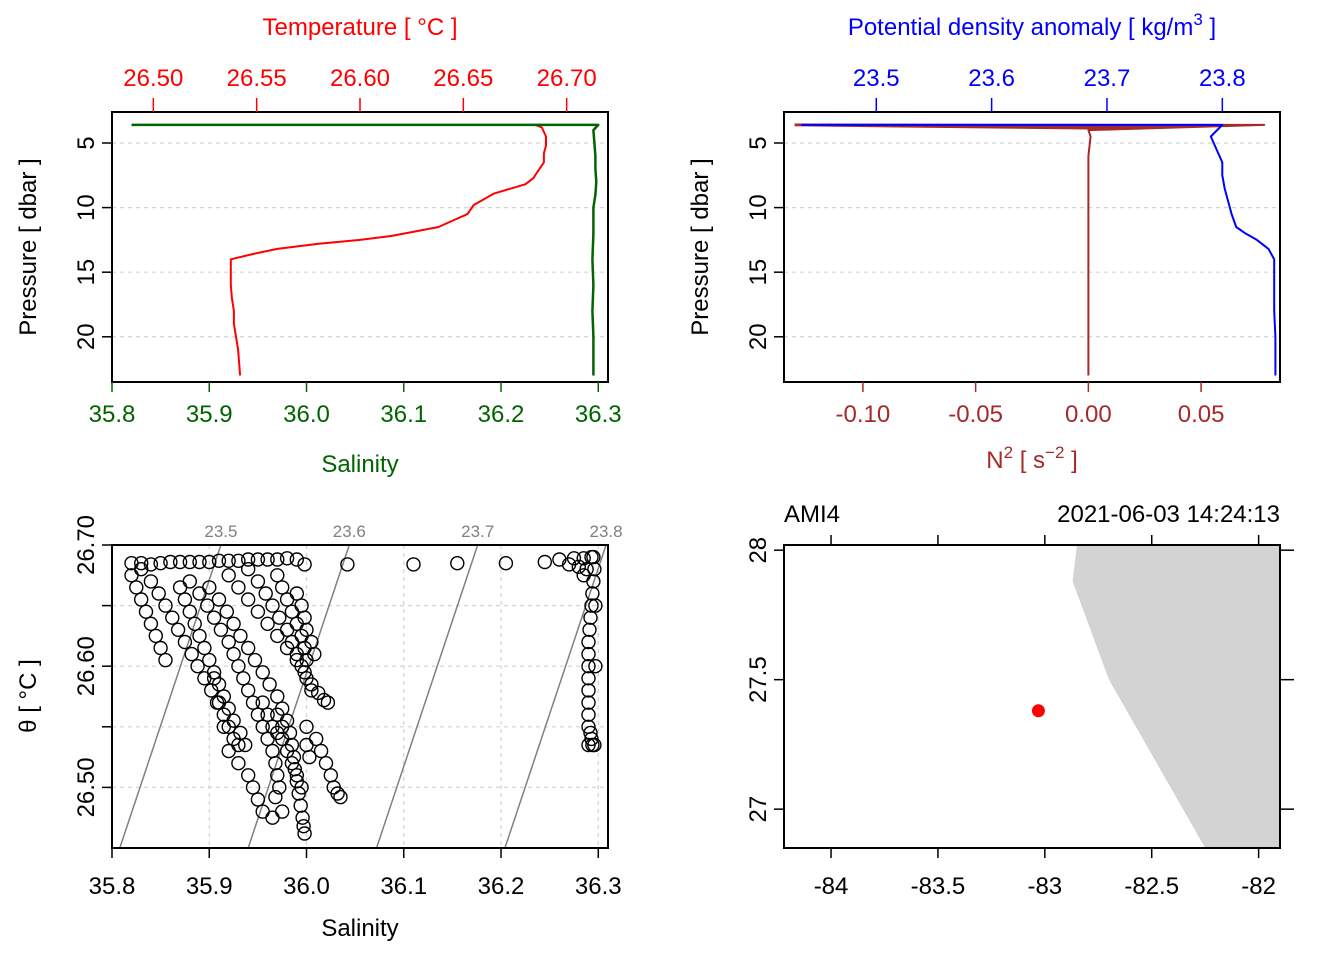 Image resolution: width=1344 pixels, height=965 pixels. Describe the element at coordinates (220, 531) in the screenshot. I see `isopycnal-label: 23.5` at that location.